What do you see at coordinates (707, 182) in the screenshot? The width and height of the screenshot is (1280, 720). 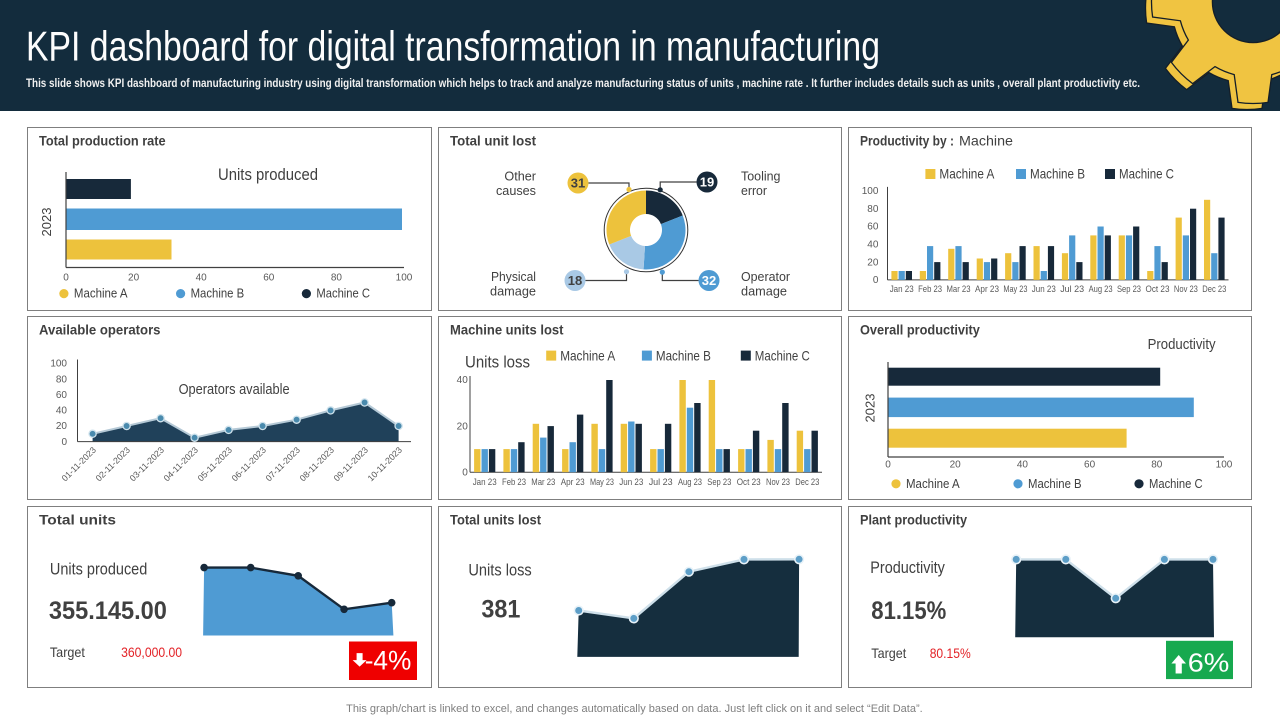 I see `svg-text: 19` at bounding box center [707, 182].